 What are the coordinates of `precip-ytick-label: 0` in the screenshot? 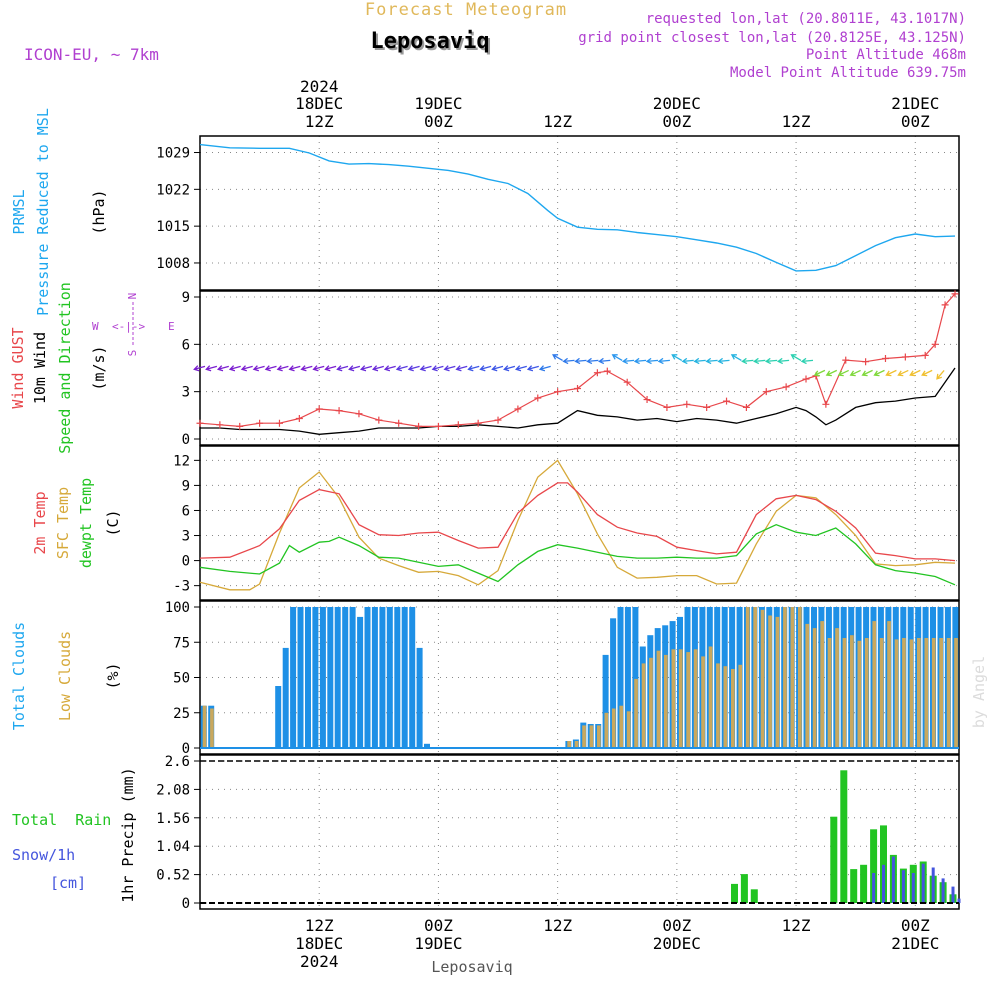 It's located at (186, 904).